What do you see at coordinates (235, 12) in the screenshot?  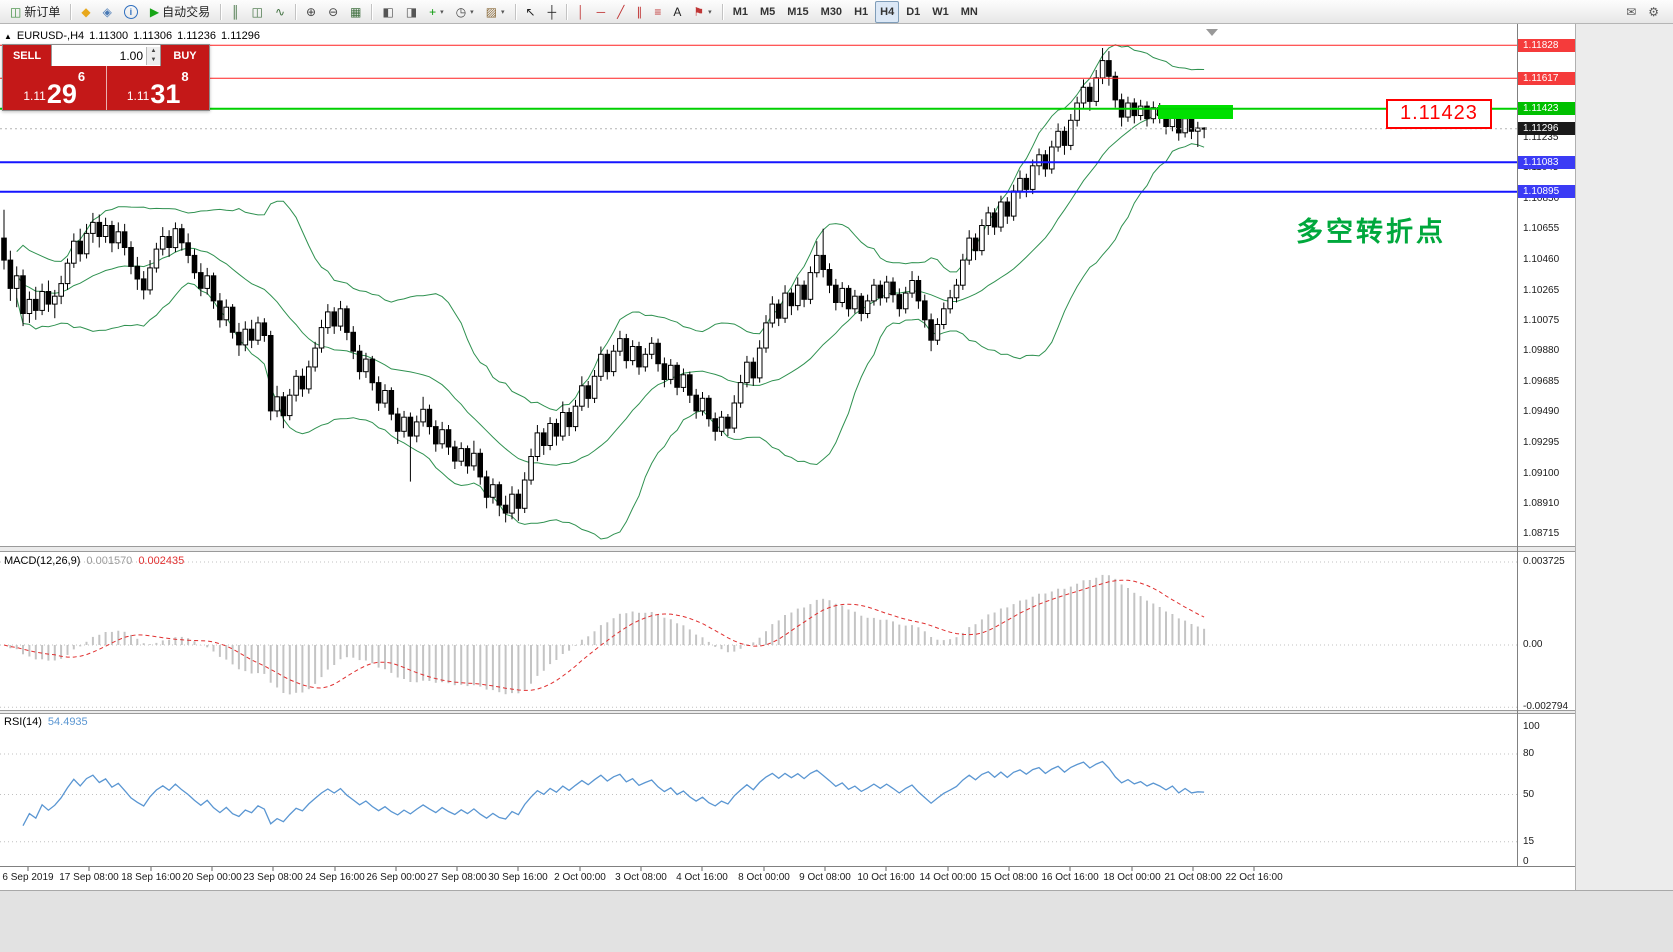 I see `bar-chart-button: ║` at bounding box center [235, 12].